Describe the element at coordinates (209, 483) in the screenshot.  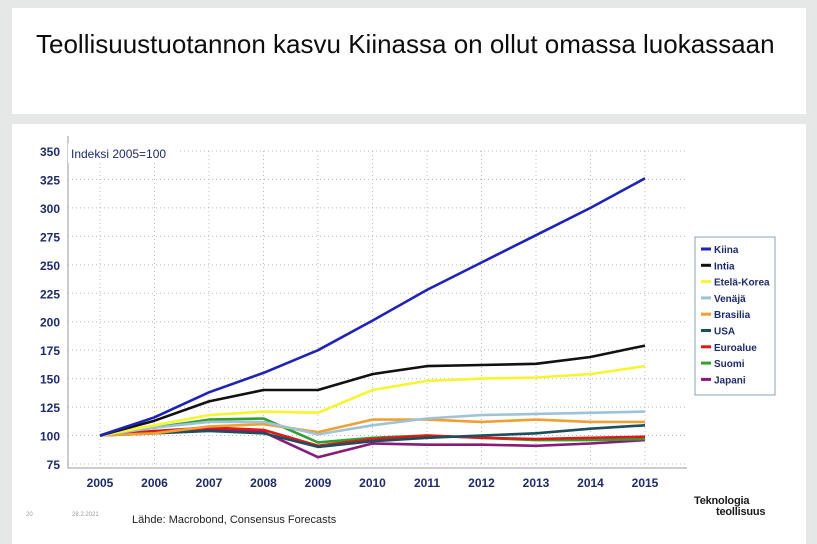
I see `x-tick-label: 2007` at that location.